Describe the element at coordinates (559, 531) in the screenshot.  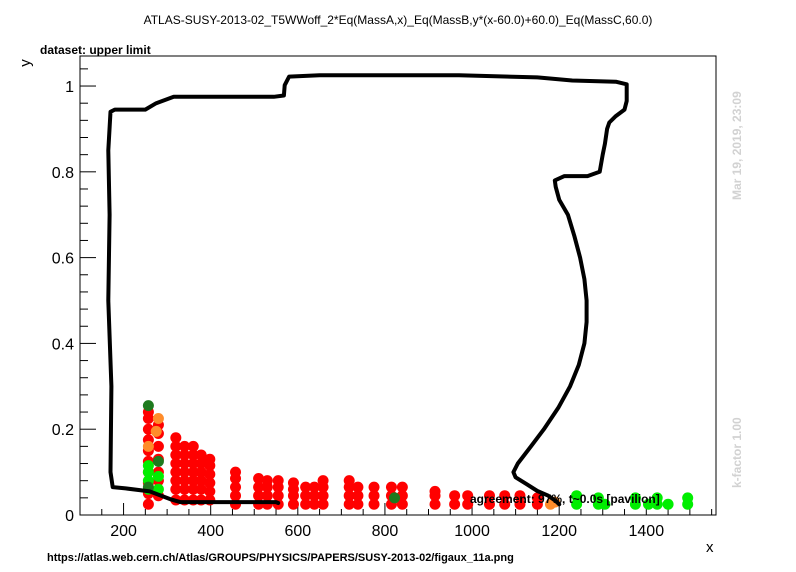
I see `x-tick-label: 1200` at that location.